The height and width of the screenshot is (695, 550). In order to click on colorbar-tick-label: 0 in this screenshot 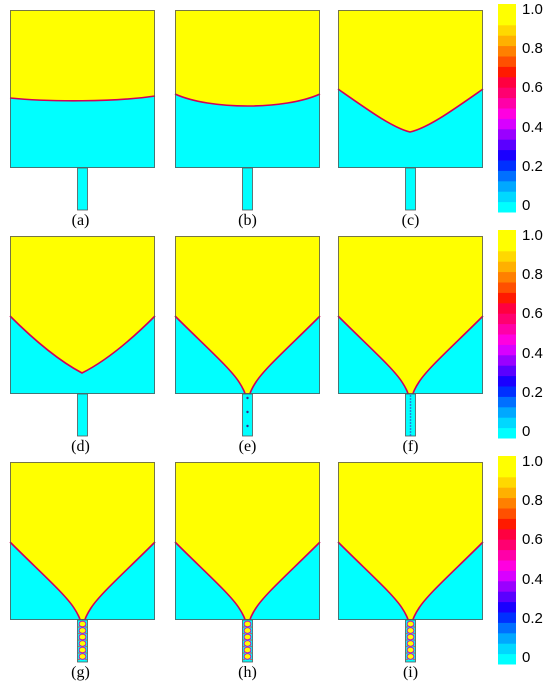, I will do `click(526, 431)`.